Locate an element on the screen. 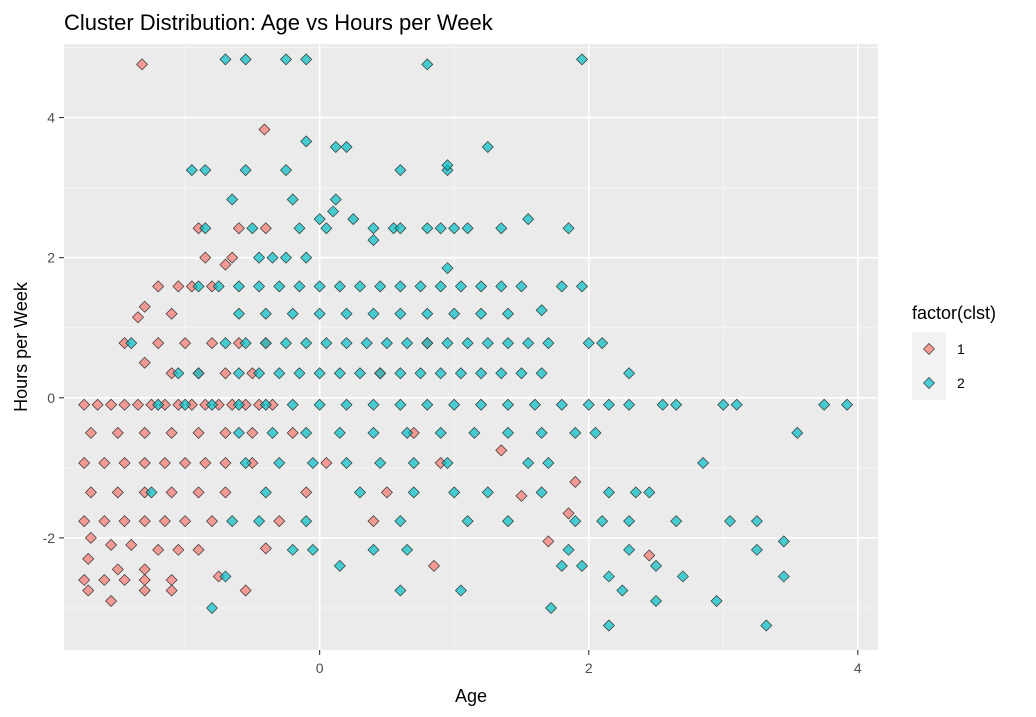 The image size is (1036, 717). x-tick-label: 0 is located at coordinates (320, 668).